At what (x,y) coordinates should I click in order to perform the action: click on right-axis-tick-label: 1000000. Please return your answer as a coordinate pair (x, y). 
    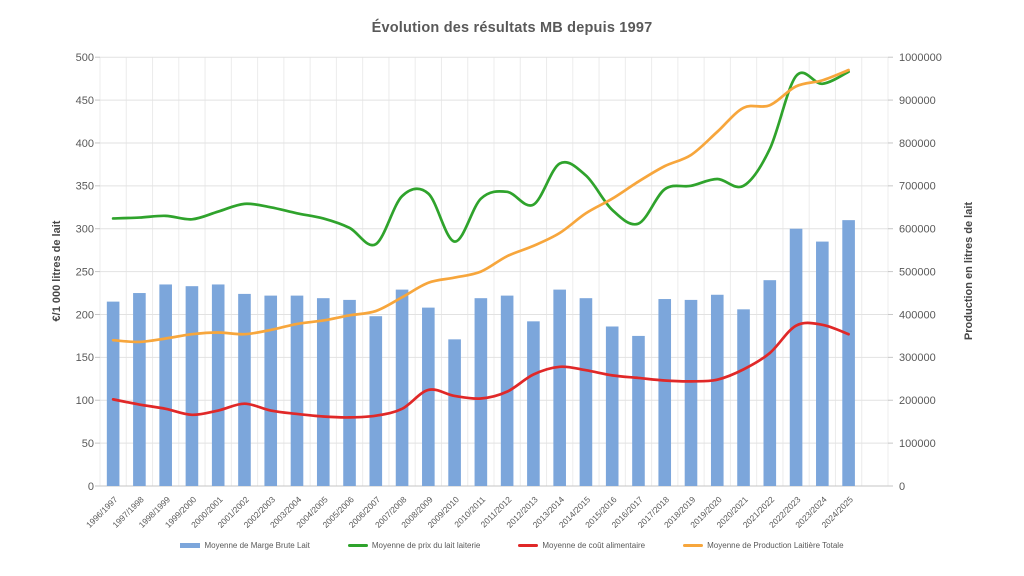
    Looking at the image, I should click on (920, 58).